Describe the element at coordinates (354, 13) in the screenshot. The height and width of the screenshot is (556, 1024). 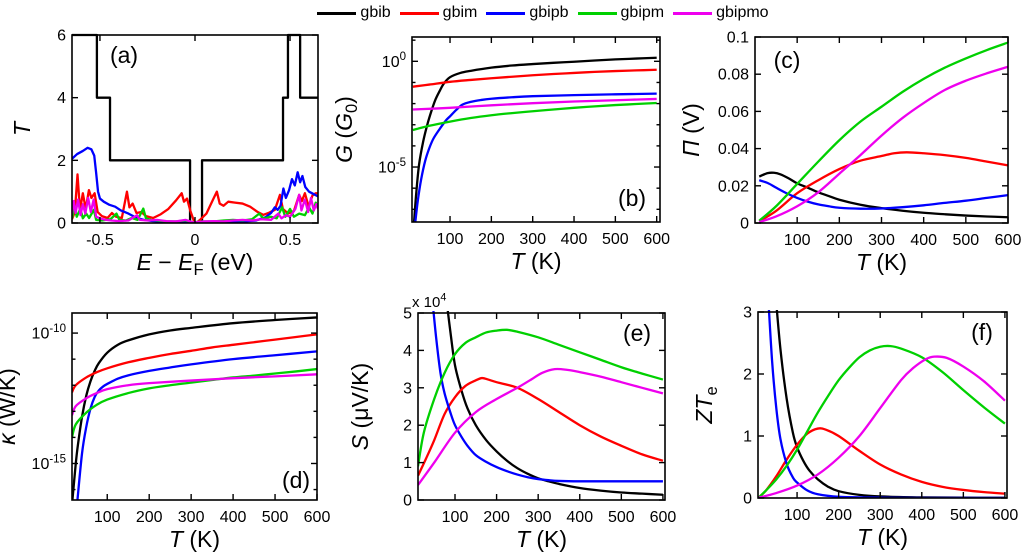
I see `legend-item-gbib: gbib` at that location.